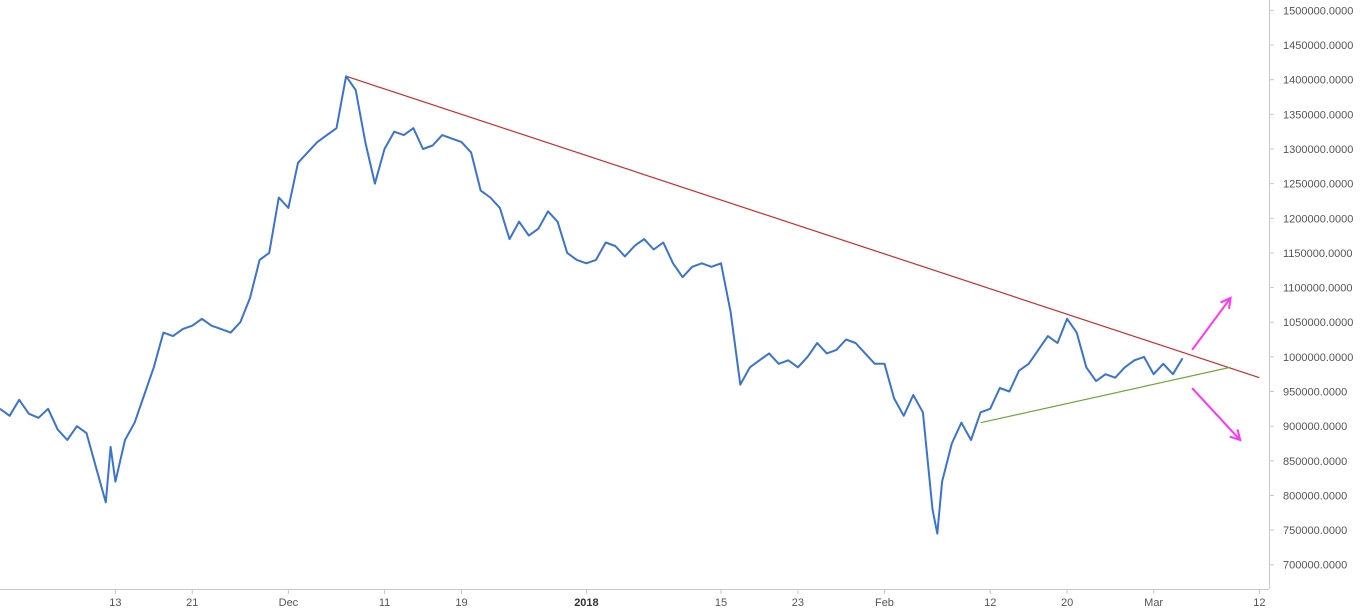 Image resolution: width=1361 pixels, height=611 pixels. Describe the element at coordinates (586, 603) in the screenshot. I see `x-tick-label: 2018` at that location.